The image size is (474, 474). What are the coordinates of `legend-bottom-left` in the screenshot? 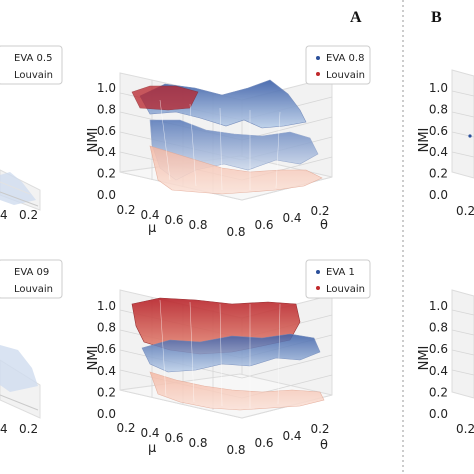 It's located at (31, 279).